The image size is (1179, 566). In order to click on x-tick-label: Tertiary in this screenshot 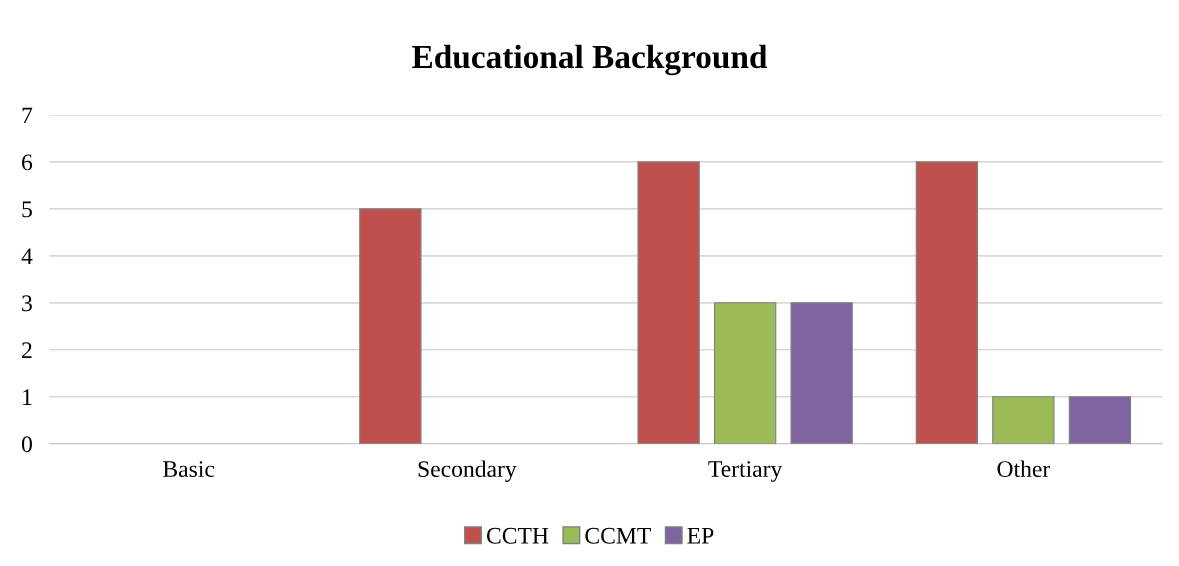, I will do `click(745, 471)`.